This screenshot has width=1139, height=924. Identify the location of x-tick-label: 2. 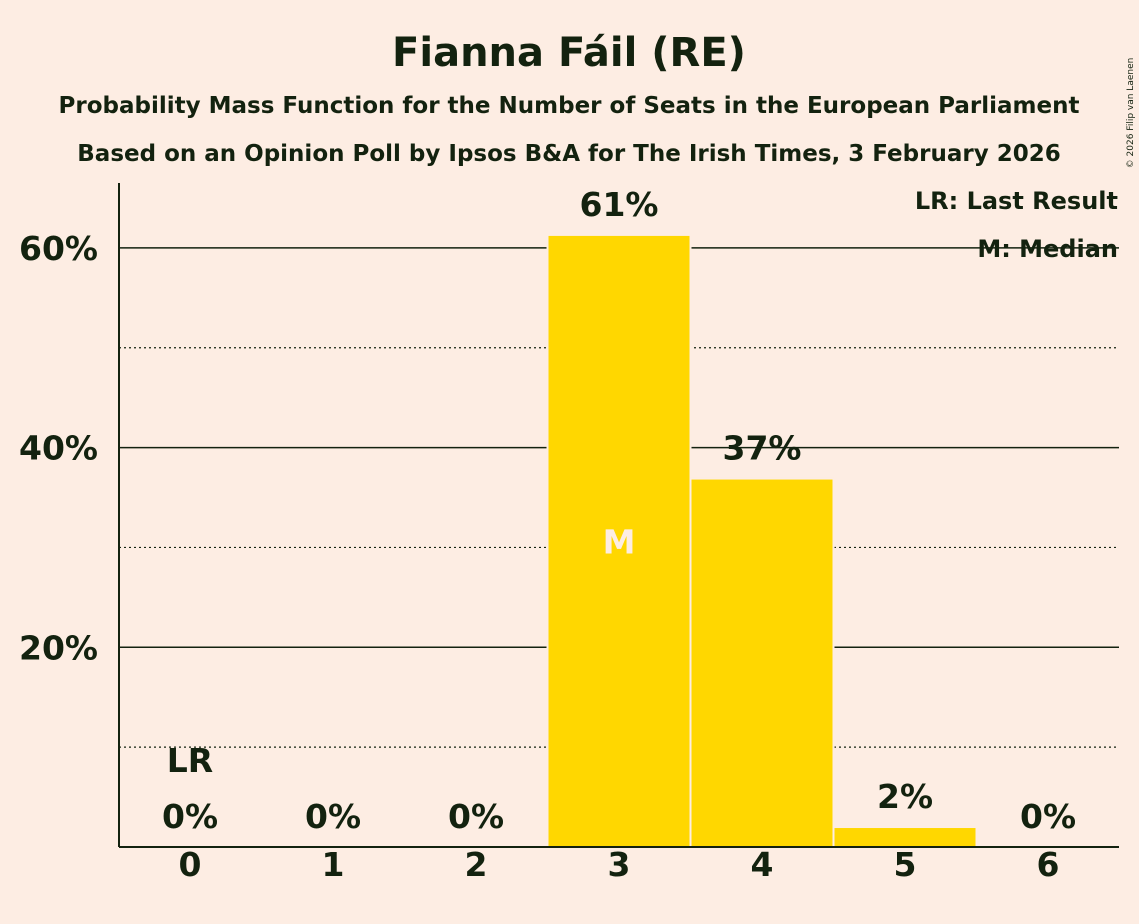
(476, 864).